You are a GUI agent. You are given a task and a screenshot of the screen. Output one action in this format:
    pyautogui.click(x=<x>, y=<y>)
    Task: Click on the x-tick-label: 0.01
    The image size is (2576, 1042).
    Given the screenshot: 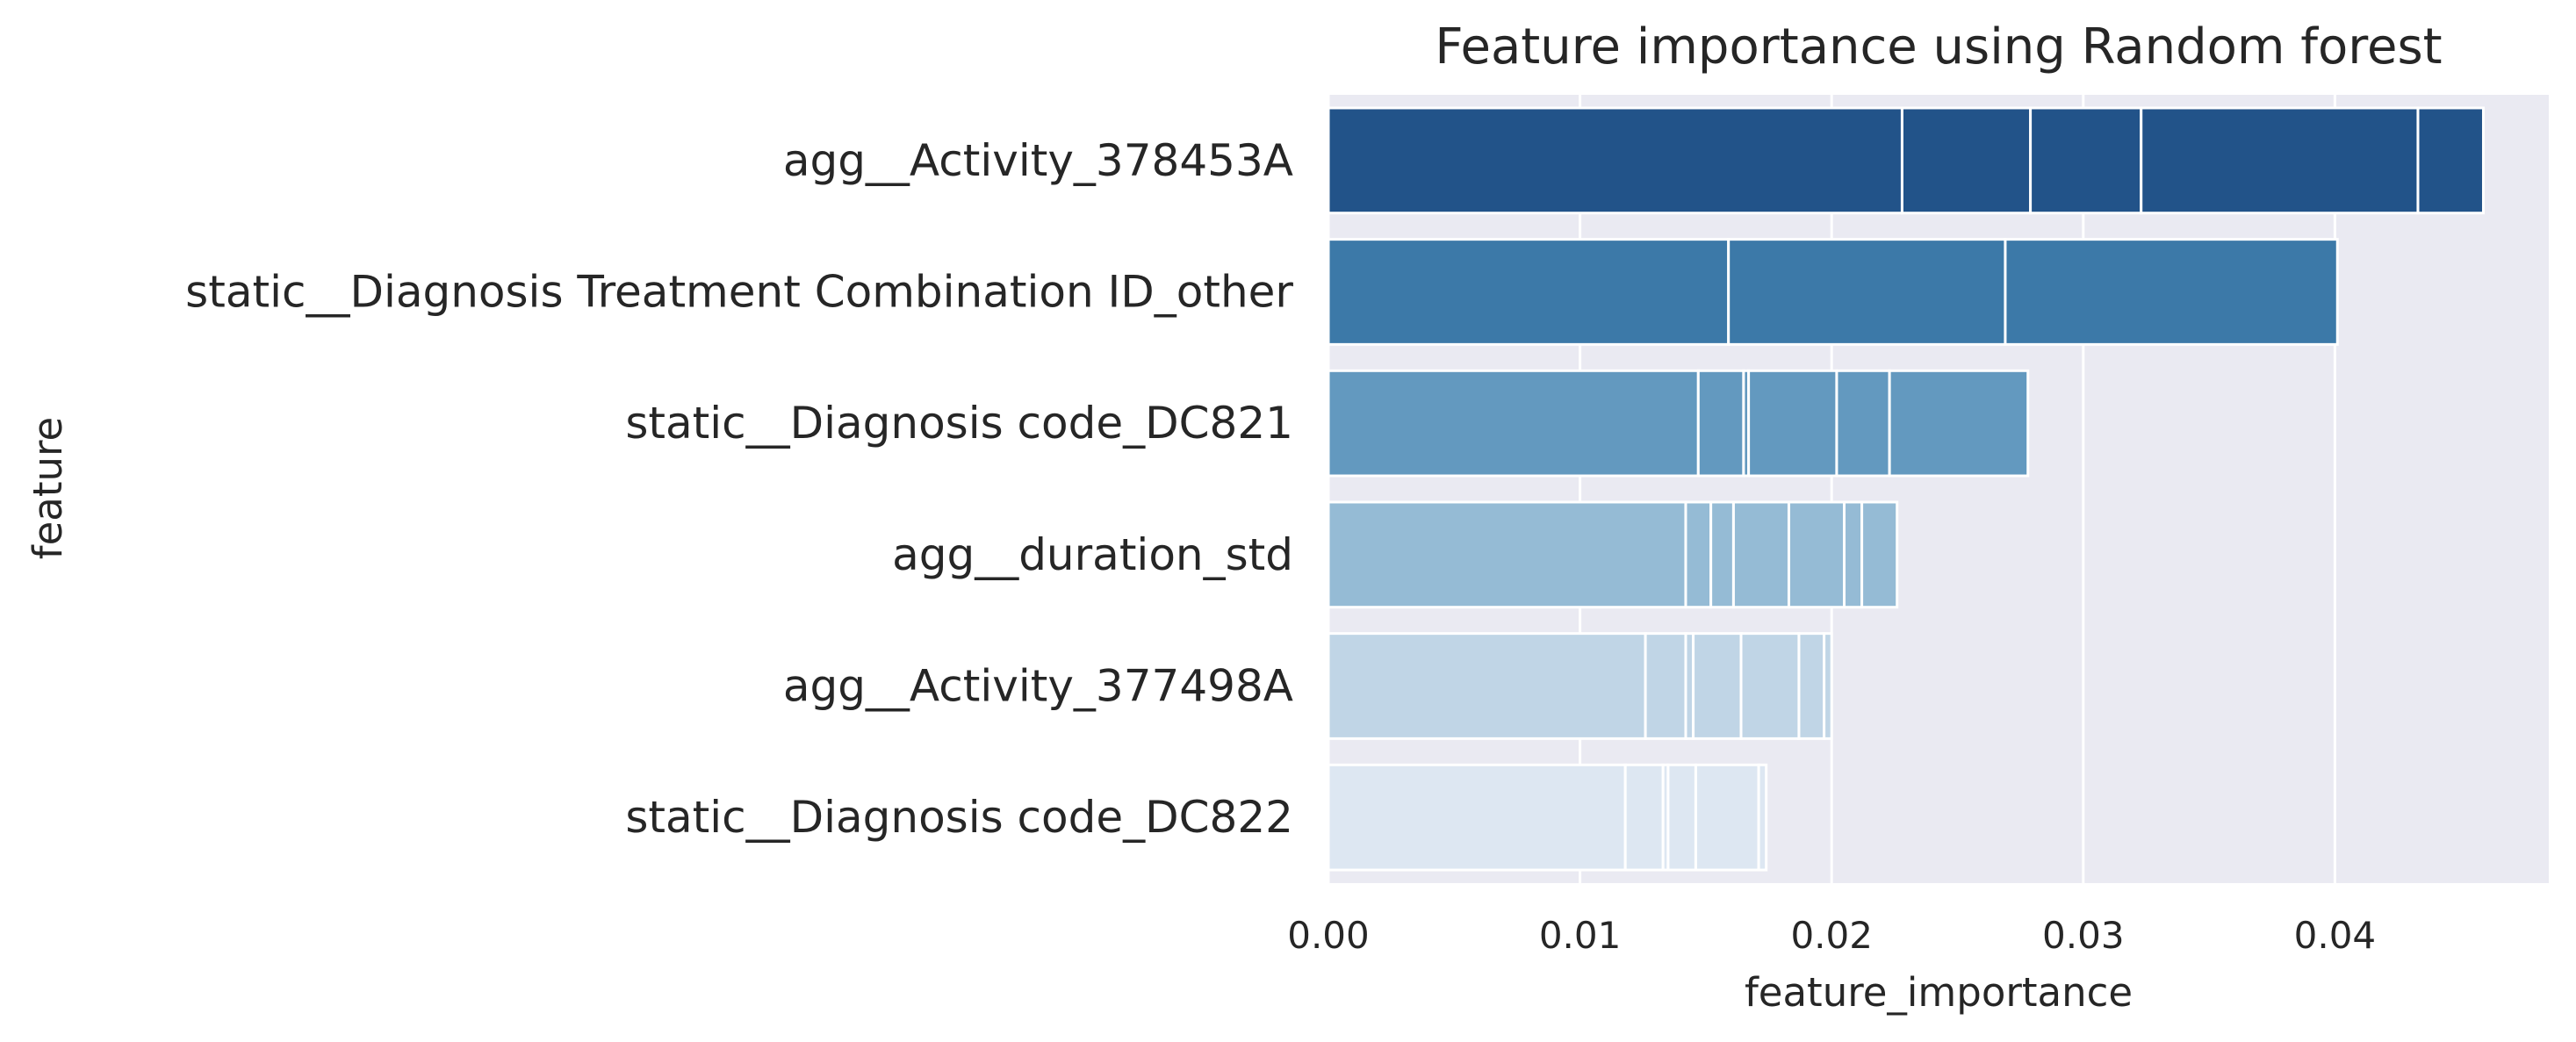 What is the action you would take?
    pyautogui.click(x=1580, y=935)
    